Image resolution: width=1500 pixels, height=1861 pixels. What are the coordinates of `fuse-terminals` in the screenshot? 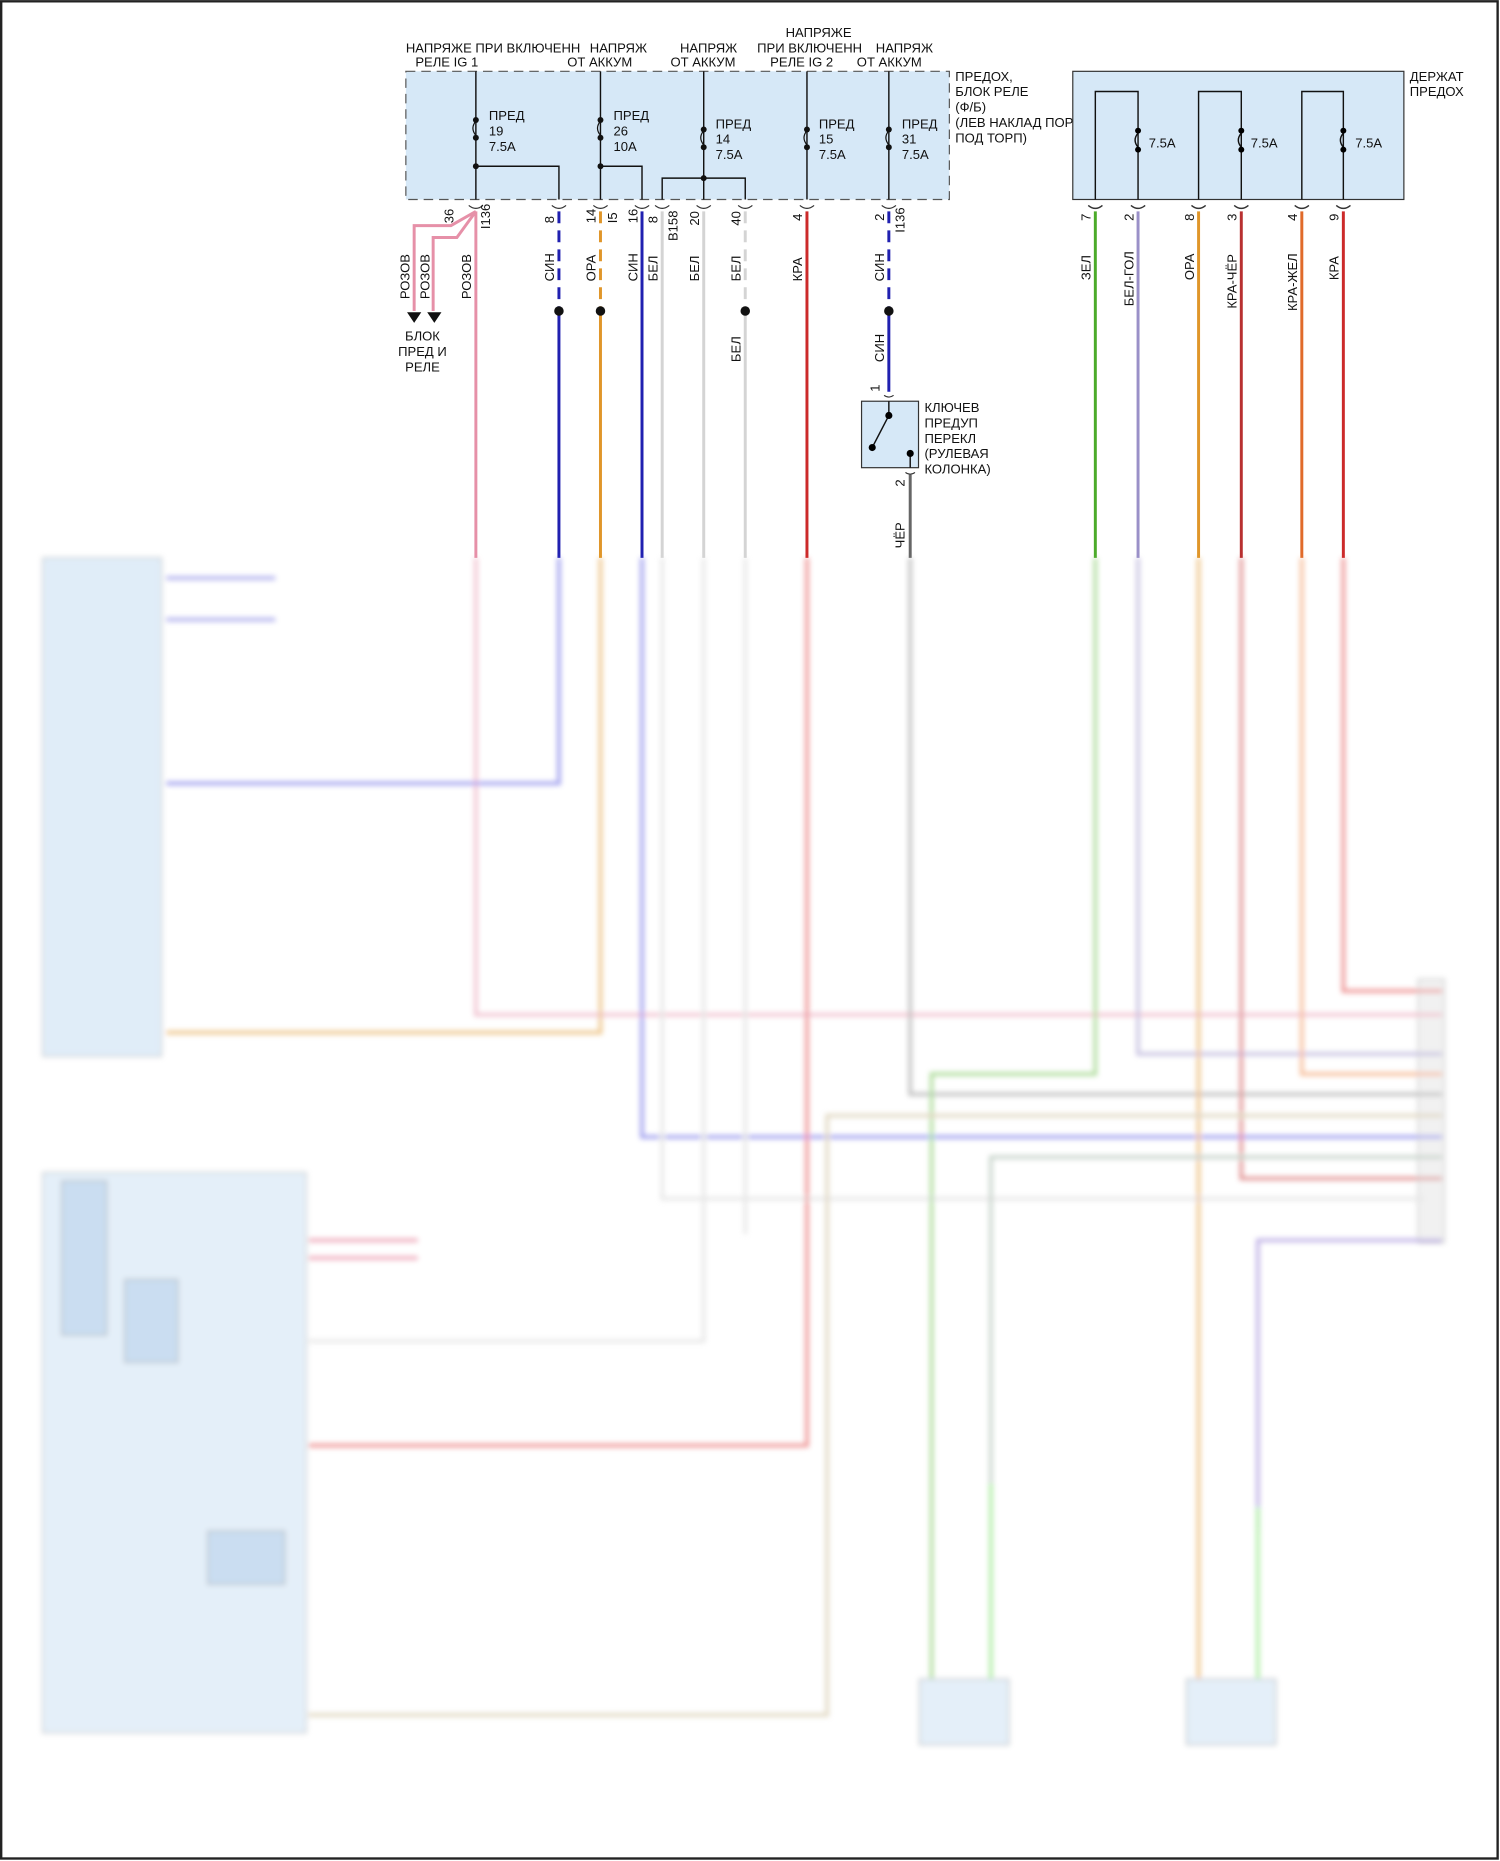 It's located at (682, 149).